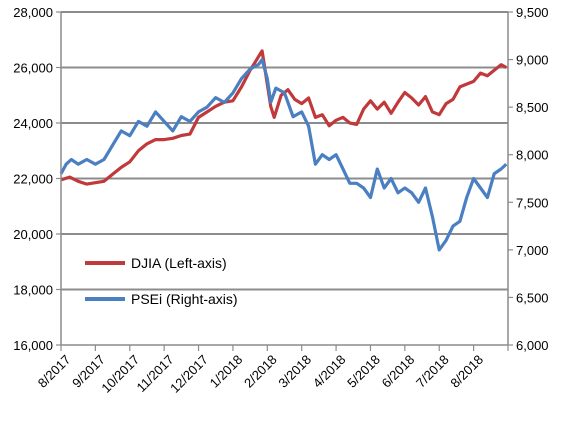  I want to click on y-right-tick-labels: 6,000 6,500 7,000 7,500 8,000 8,500 9,000 9,500, so click(528, 179).